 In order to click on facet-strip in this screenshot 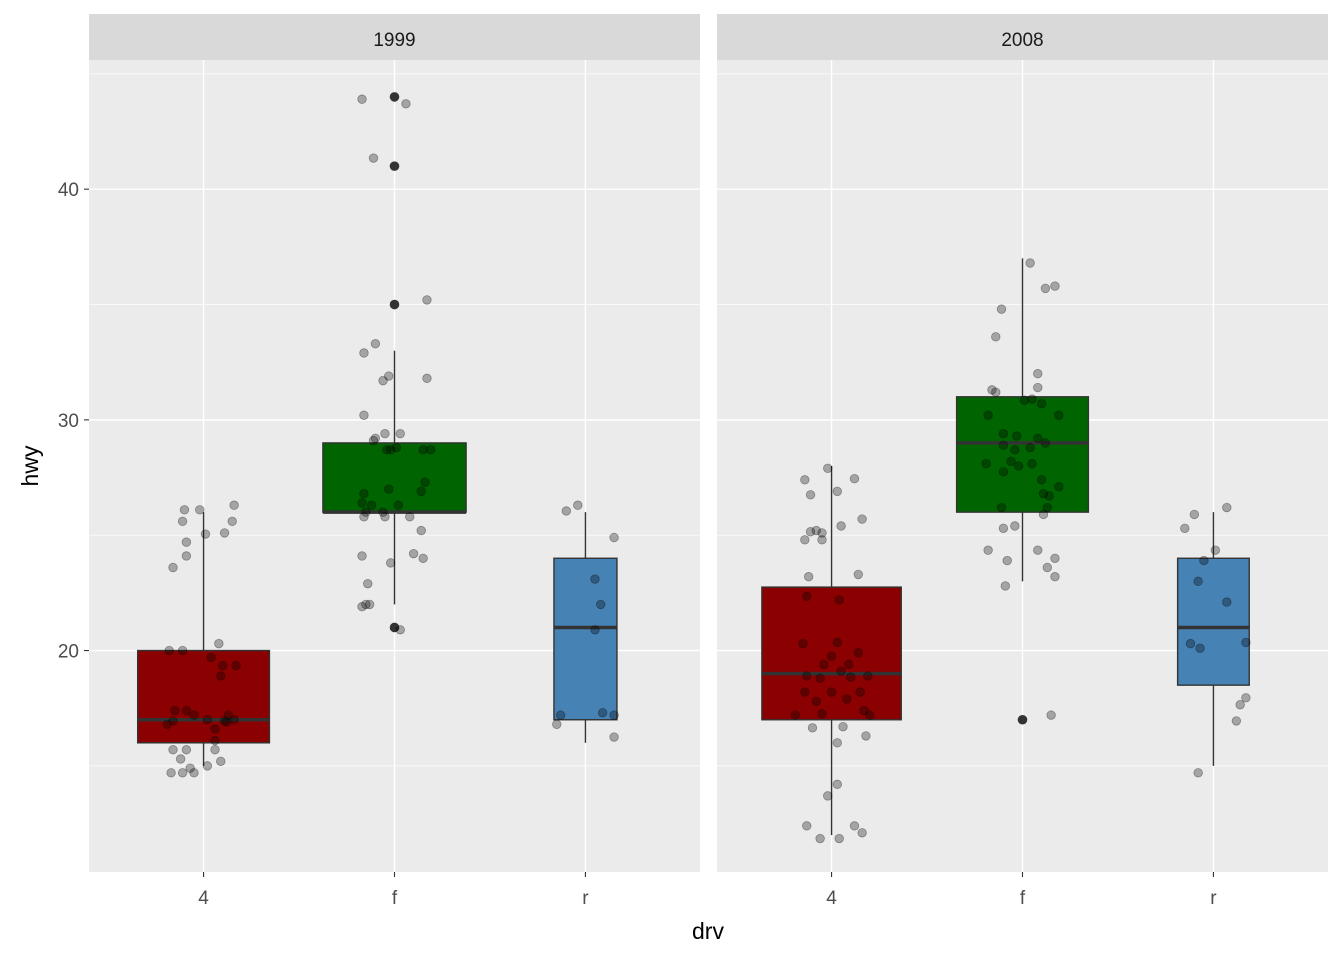, I will do `click(394, 37)`.